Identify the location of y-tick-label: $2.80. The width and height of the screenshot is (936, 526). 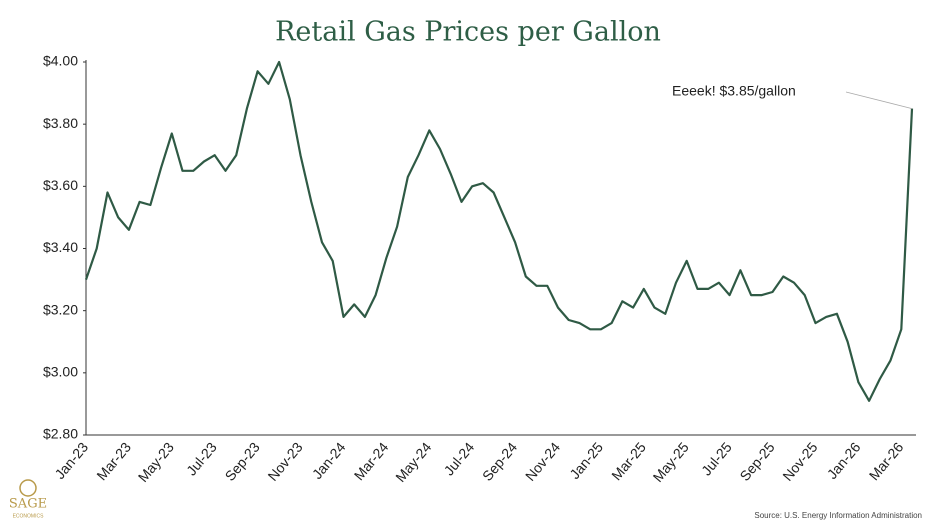
(60, 434).